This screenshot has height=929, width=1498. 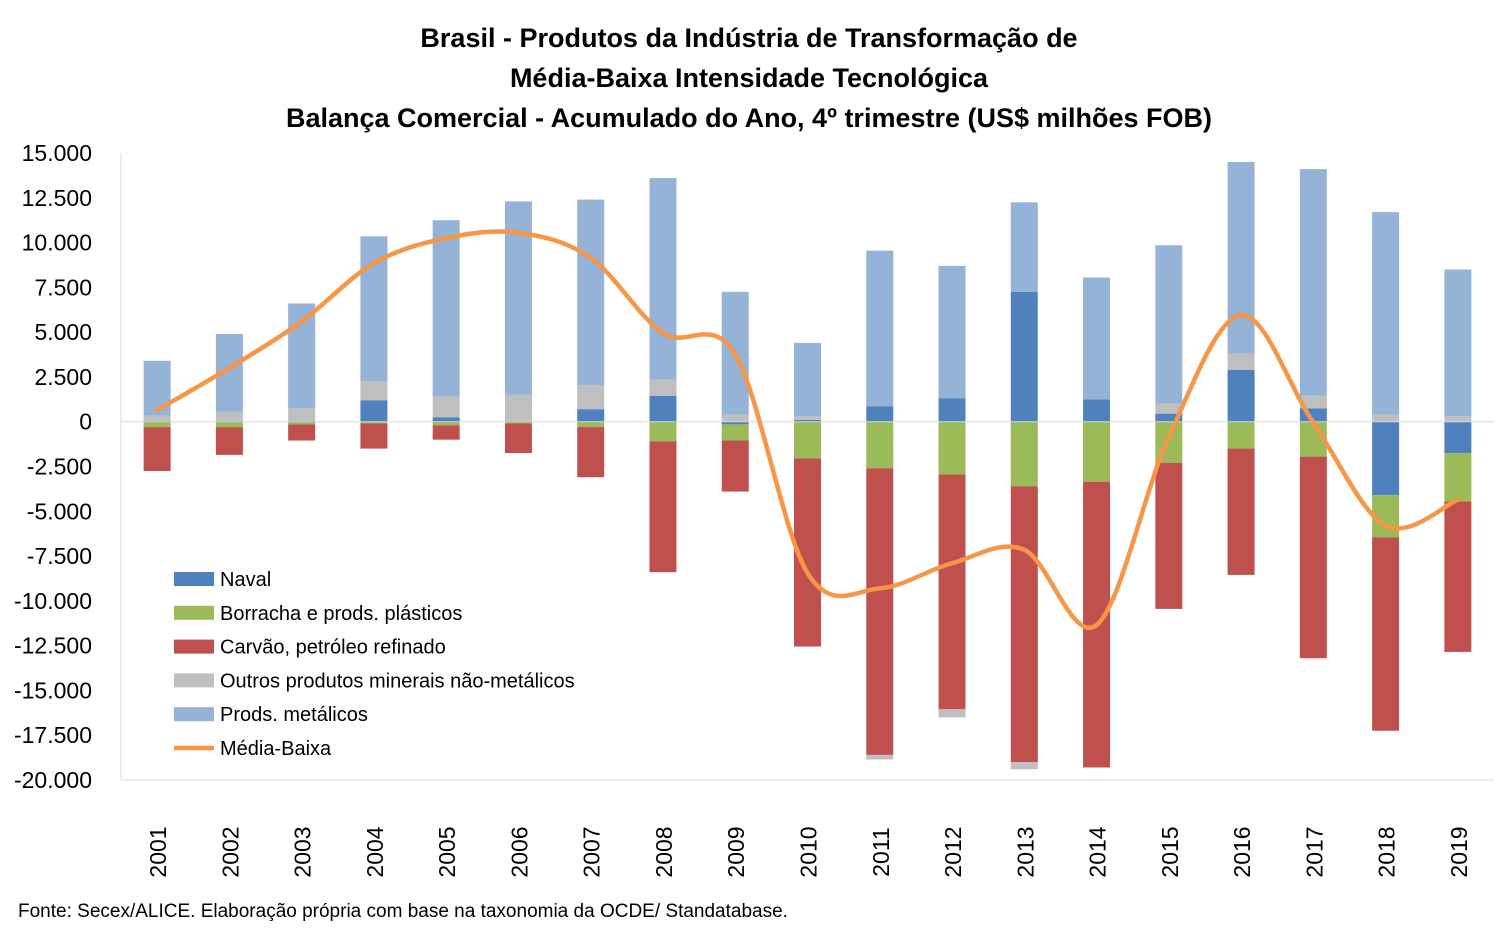 I want to click on y-tick-label: -5.000, so click(x=59, y=511).